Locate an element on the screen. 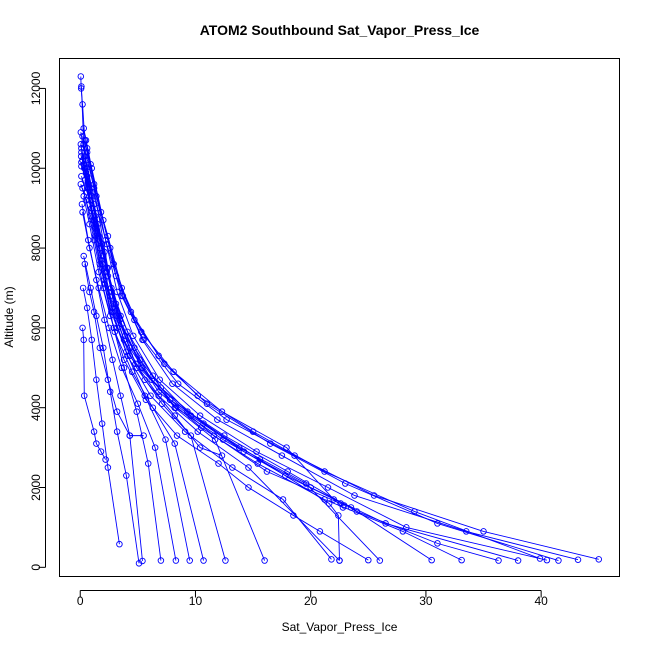 This screenshot has height=650, width=650. x-axis-label: Sat_Vapor_Press_Ice is located at coordinates (340, 627).